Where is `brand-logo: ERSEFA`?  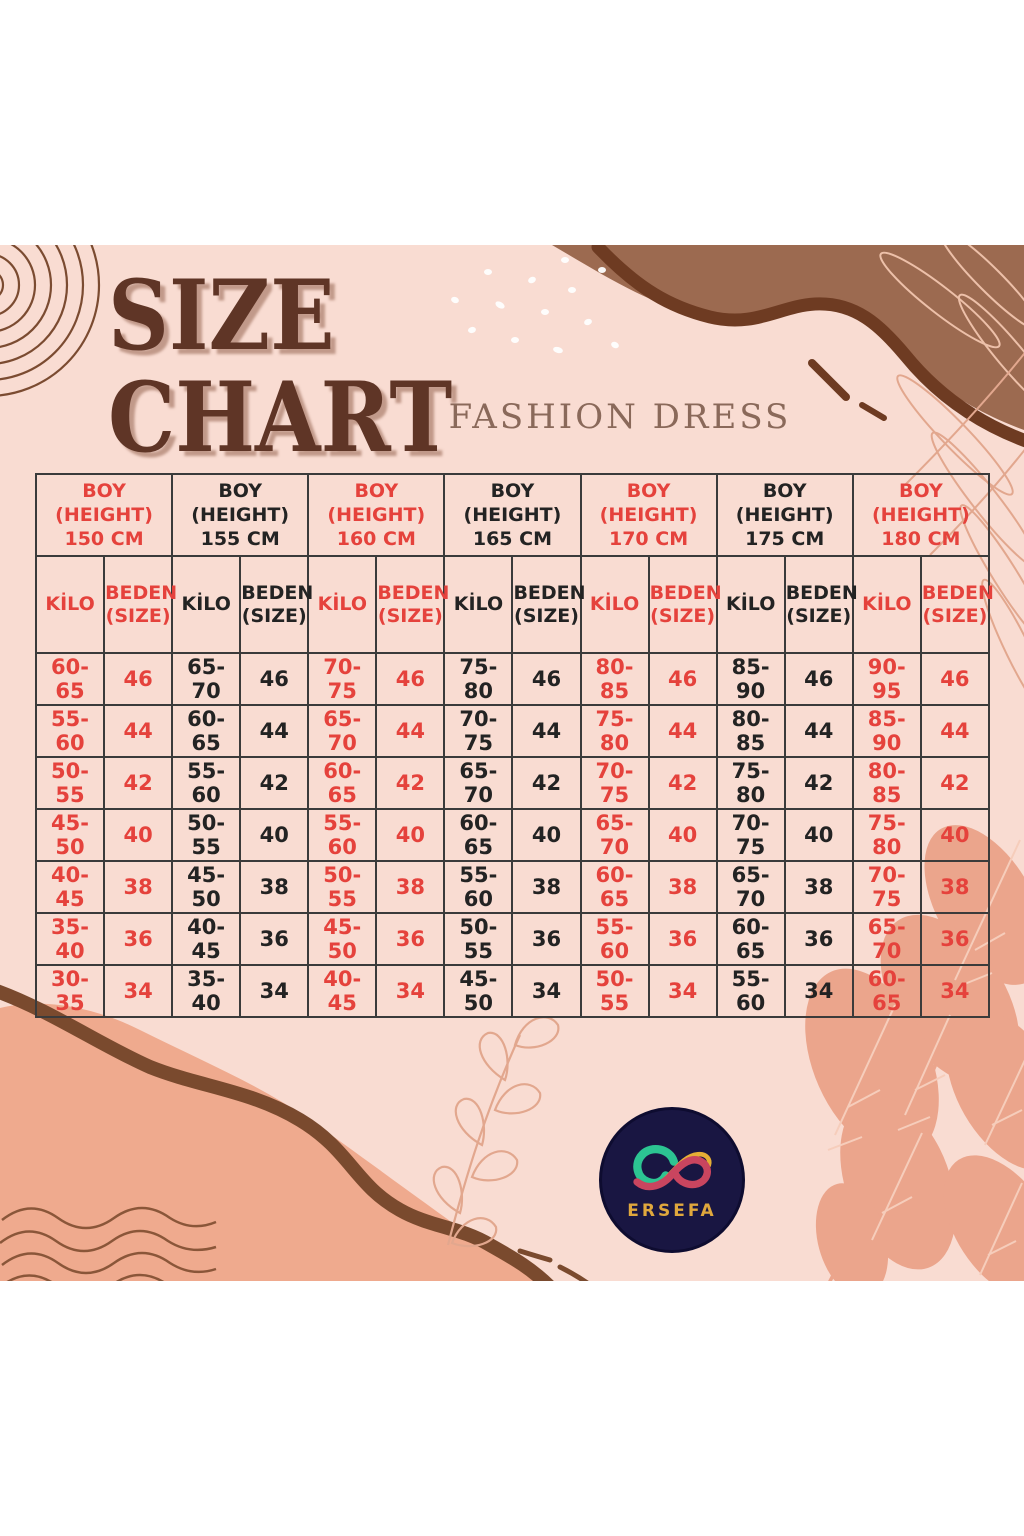
brand-logo: ERSEFA is located at coordinates (672, 1180).